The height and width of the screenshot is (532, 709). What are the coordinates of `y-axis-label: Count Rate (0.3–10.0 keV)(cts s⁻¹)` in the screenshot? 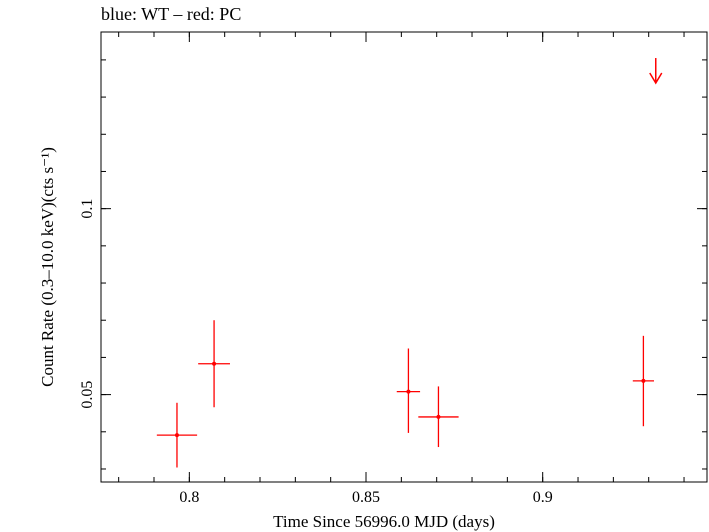 It's located at (47, 267).